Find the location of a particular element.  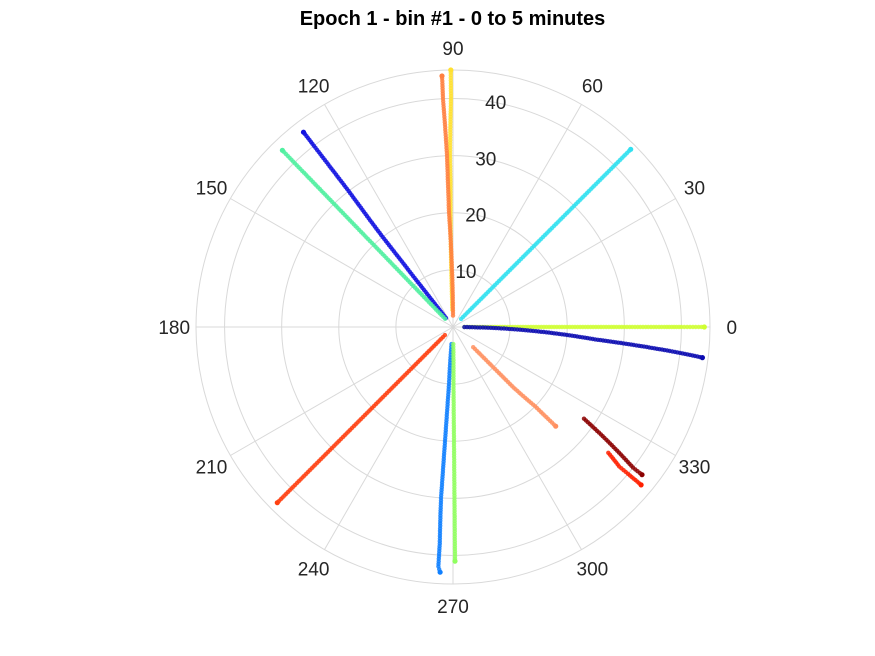

angle-tick-label-30: 30 is located at coordinates (694, 189).